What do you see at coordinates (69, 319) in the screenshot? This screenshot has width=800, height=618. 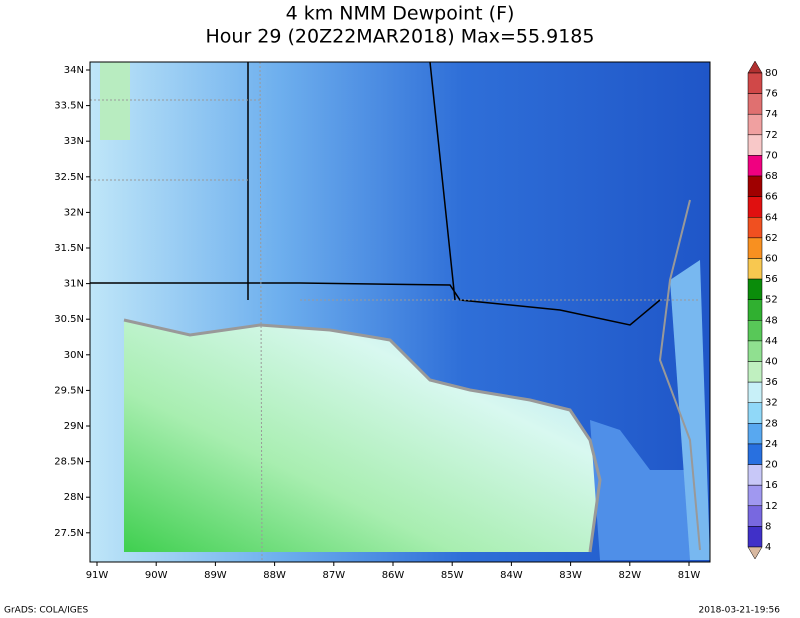 I see `lat-label: 30.5N` at bounding box center [69, 319].